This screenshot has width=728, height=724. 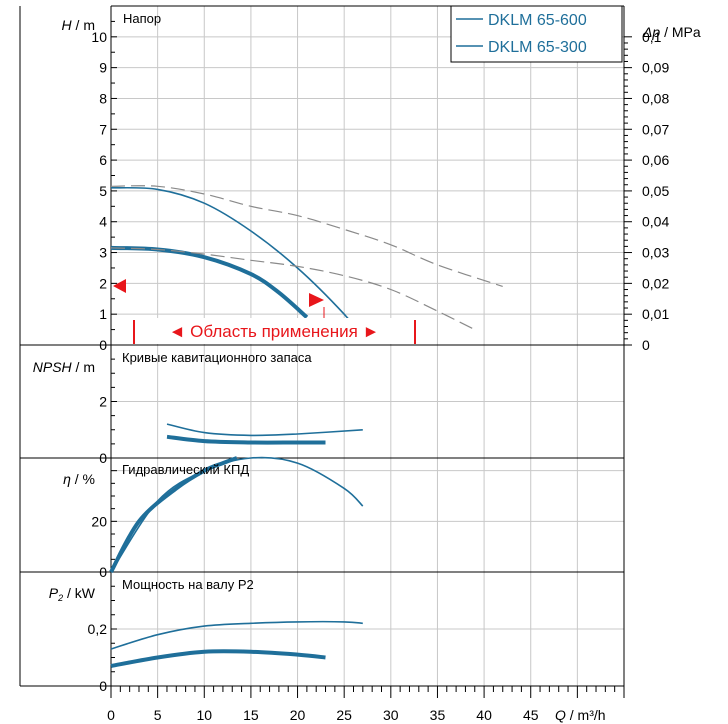 What do you see at coordinates (537, 47) in the screenshot?
I see `legend-label-300: DKLM 65-300` at bounding box center [537, 47].